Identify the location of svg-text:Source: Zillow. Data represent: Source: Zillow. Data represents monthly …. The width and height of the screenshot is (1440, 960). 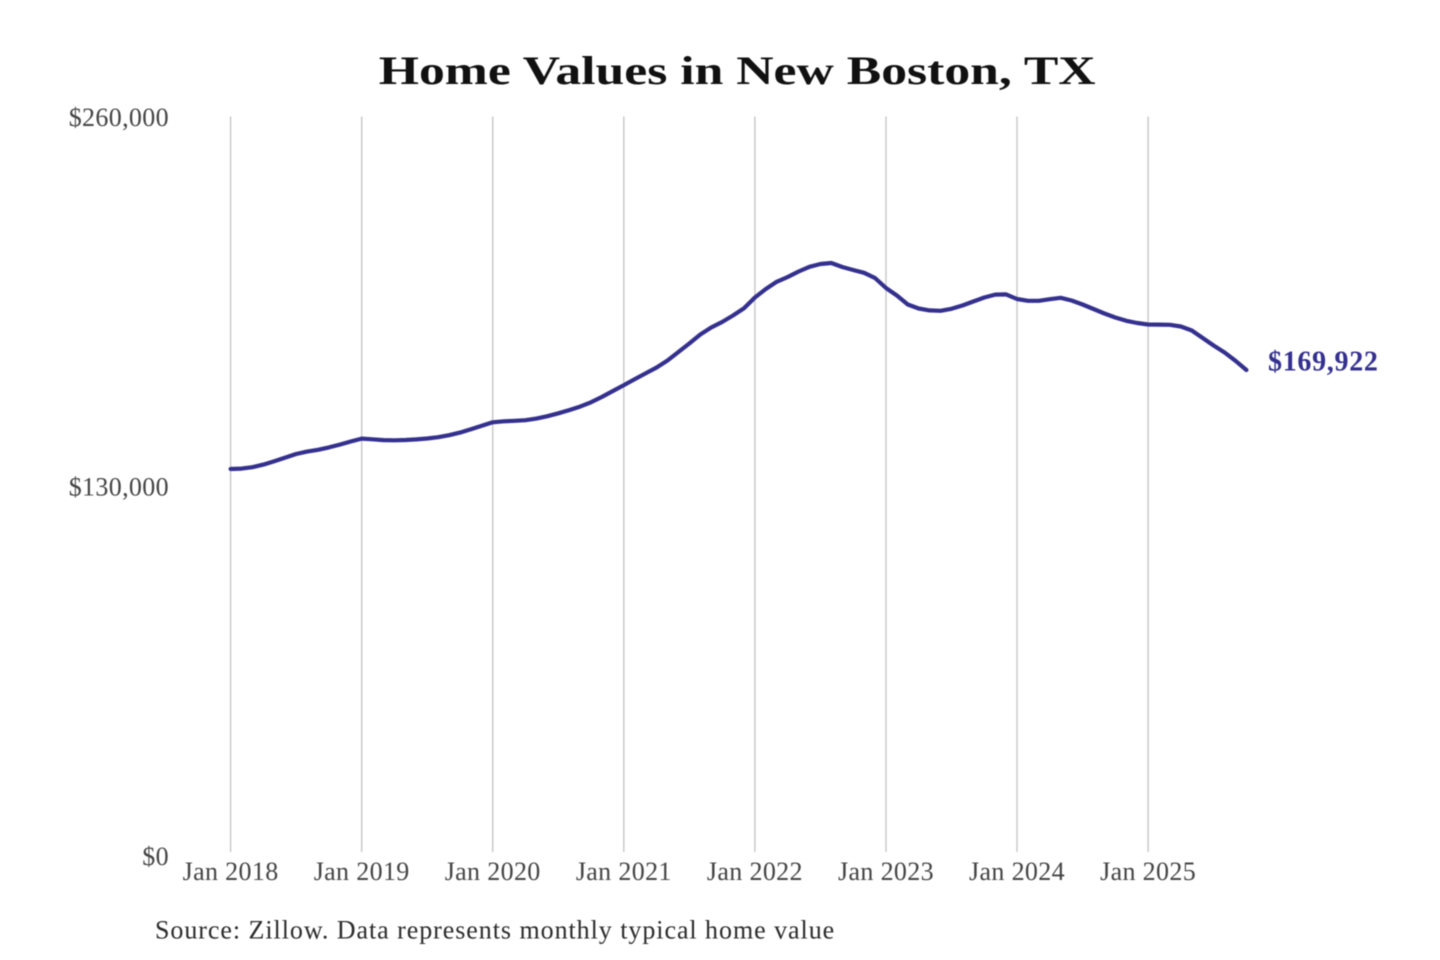
(495, 929).